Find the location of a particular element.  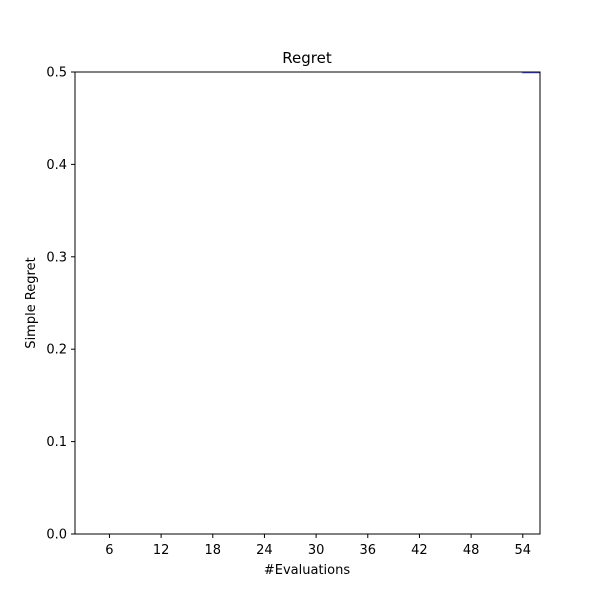

y-axis: 0.0 0.1 0.2 0.3 0.4 0.5 is located at coordinates (60, 304).